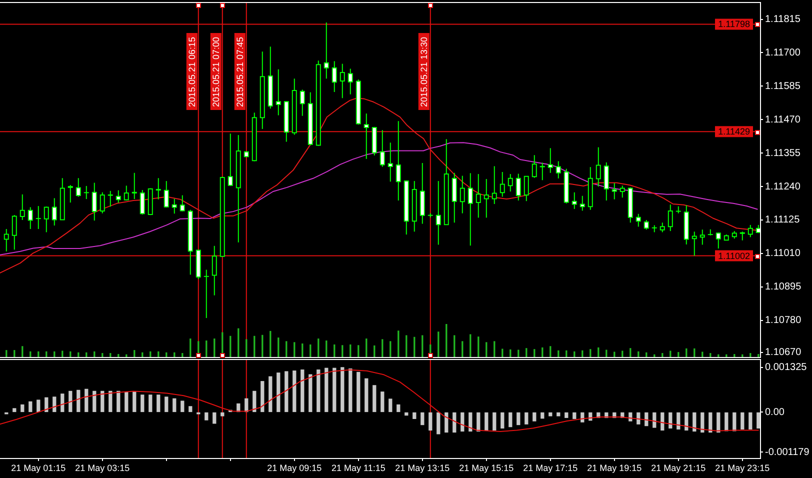 This screenshot has height=478, width=812. Describe the element at coordinates (742, 467) in the screenshot. I see `x-tick-label: 21 May 23:15` at that location.